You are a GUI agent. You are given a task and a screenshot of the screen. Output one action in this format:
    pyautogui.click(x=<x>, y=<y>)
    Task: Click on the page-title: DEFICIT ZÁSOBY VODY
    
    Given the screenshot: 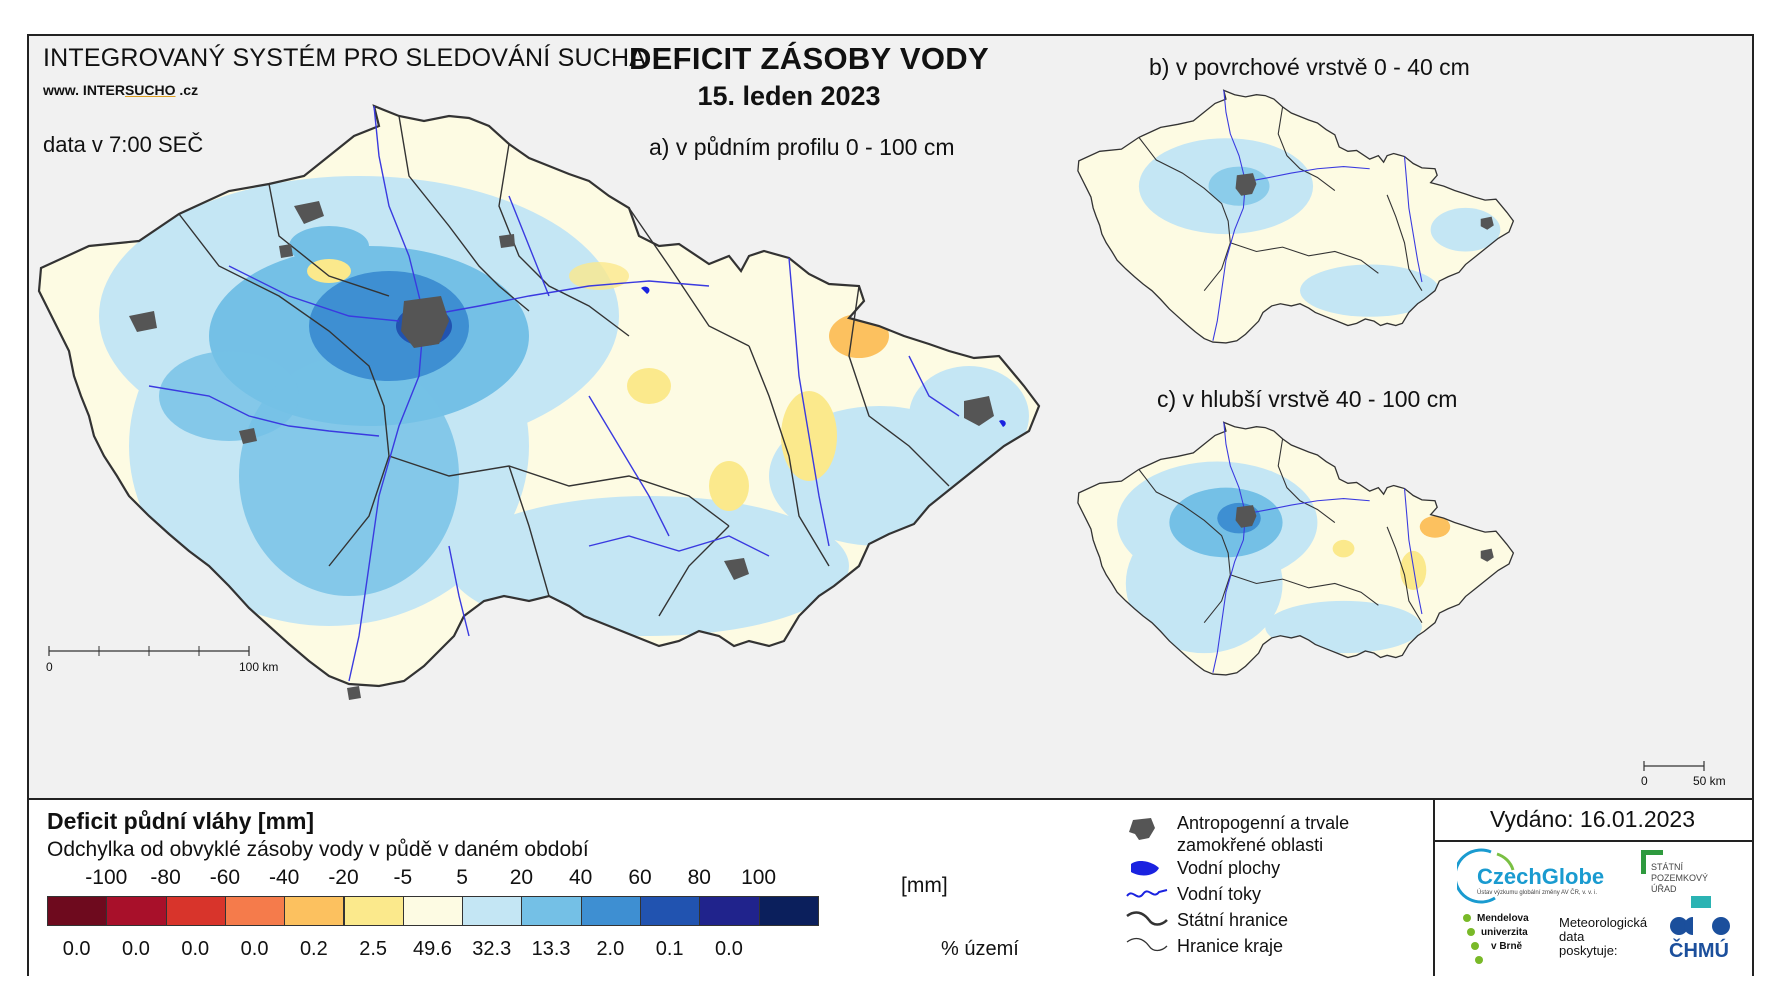 What is the action you would take?
    pyautogui.click(x=809, y=58)
    